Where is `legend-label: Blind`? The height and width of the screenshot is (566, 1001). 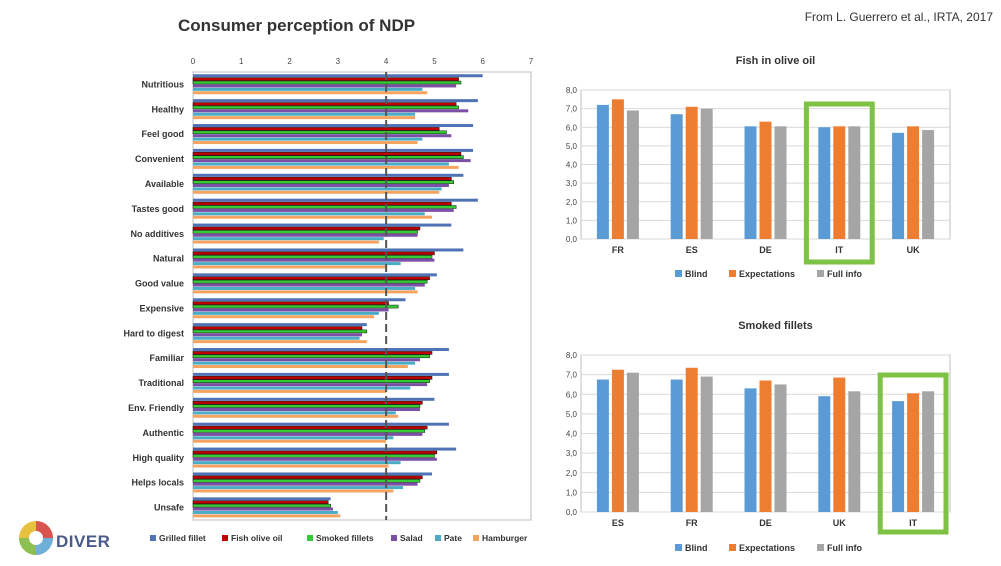
legend-label: Blind is located at coordinates (696, 548).